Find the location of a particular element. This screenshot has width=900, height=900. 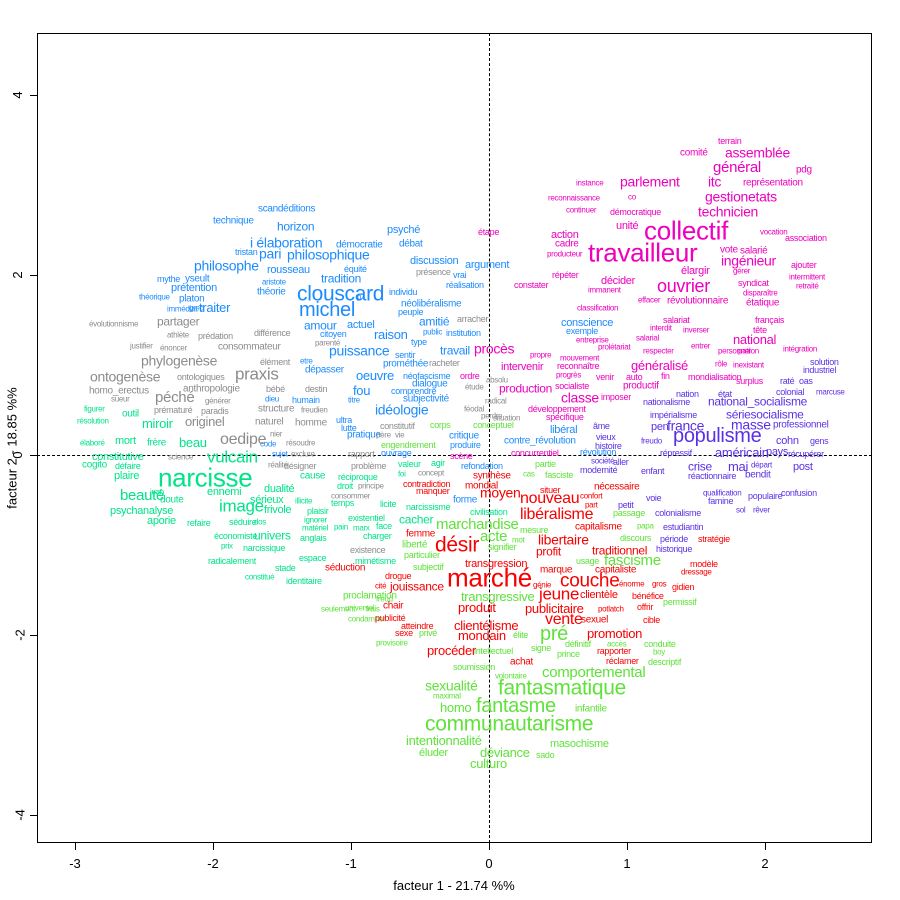

word-crise: crise is located at coordinates (700, 466).